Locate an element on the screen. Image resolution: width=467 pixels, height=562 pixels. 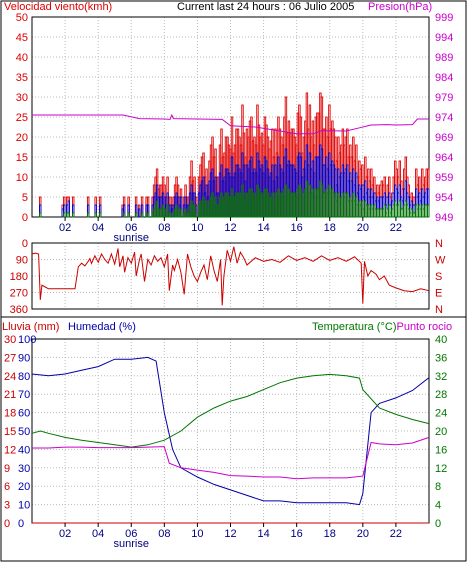
temp-ytick-label: 20 is located at coordinates (441, 432).